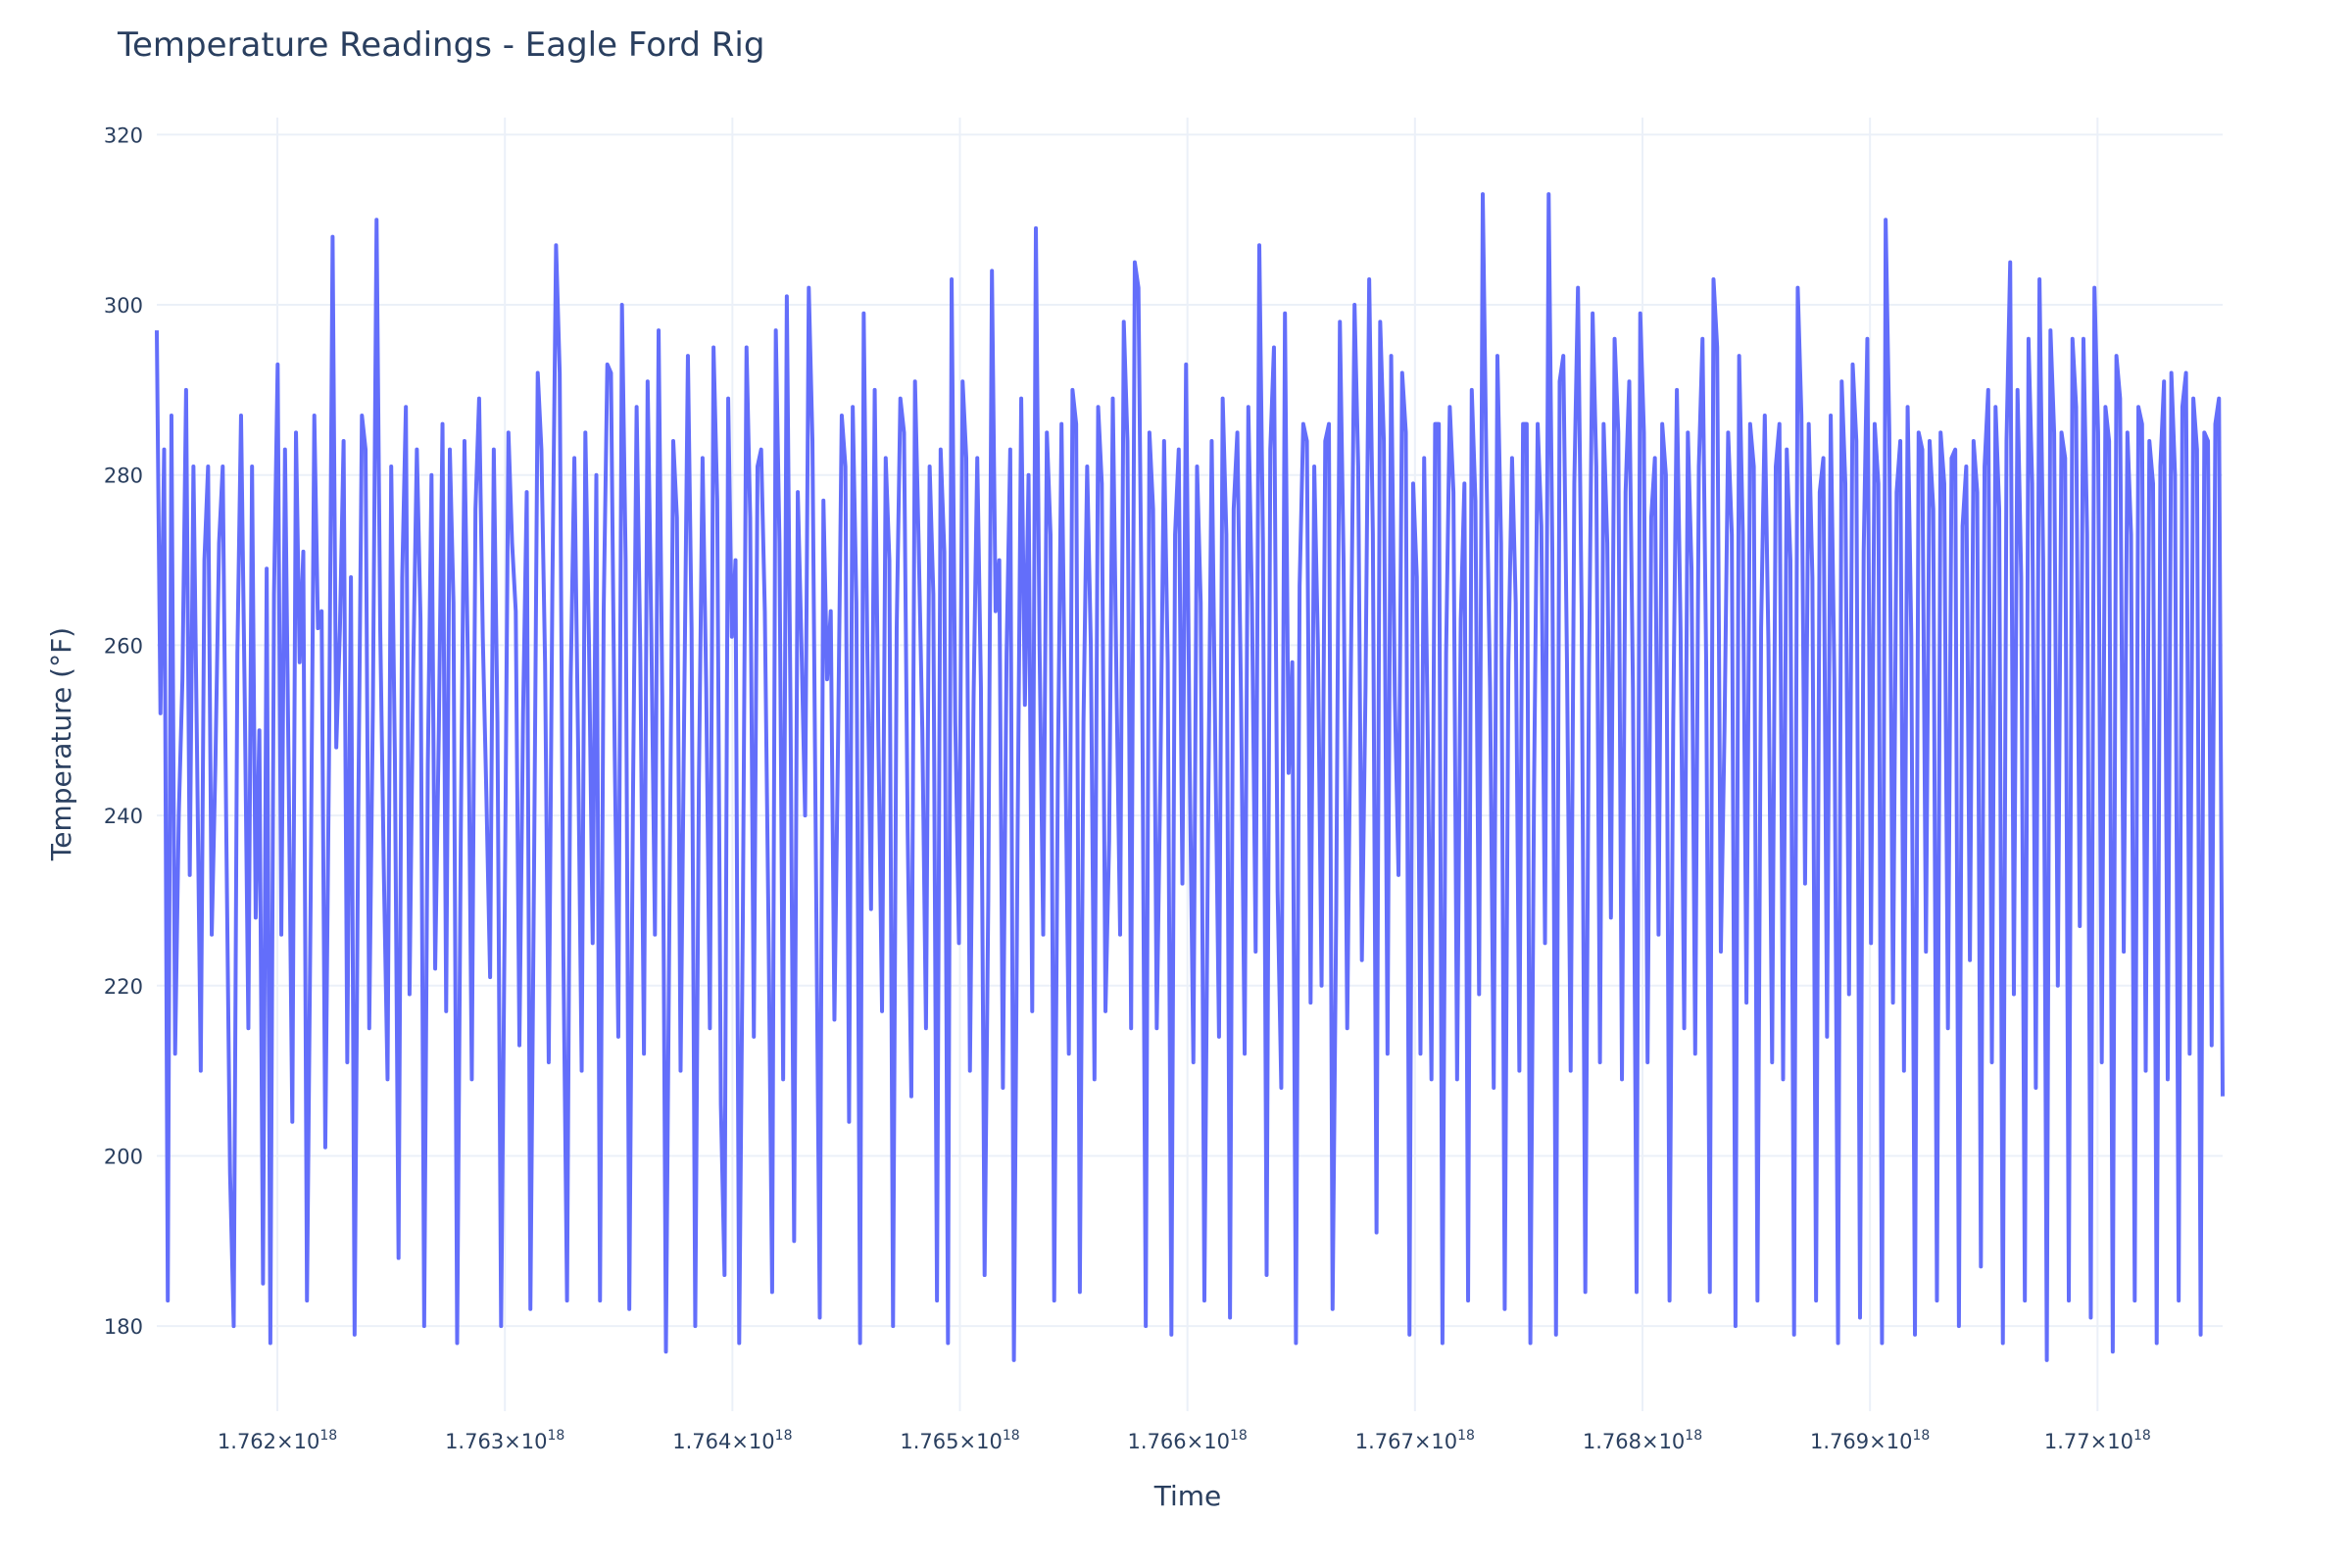 This screenshot has height=1568, width=2352. Describe the element at coordinates (124, 816) in the screenshot. I see `y-tick-label: 240` at that location.